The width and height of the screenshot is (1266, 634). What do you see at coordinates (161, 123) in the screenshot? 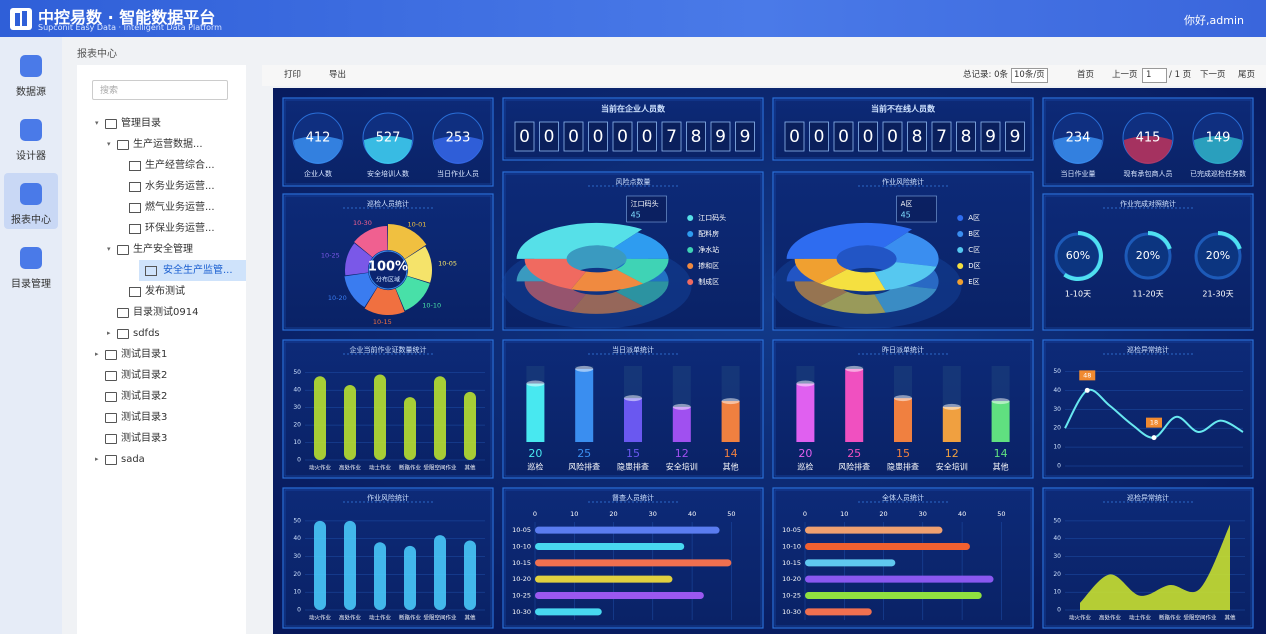
I see `tree-node: ▾ 管理目录` at bounding box center [161, 123].